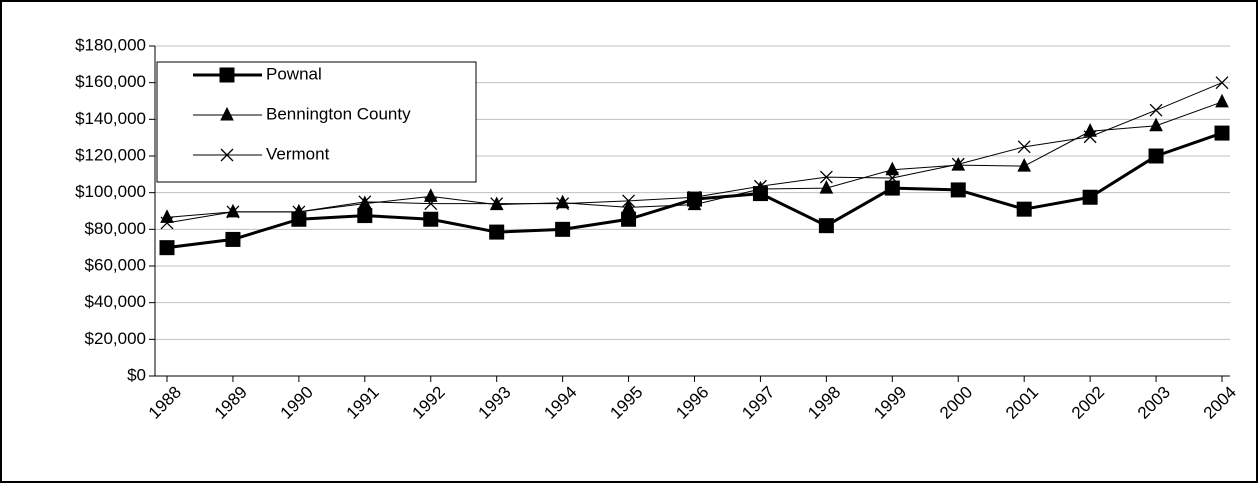 The height and width of the screenshot is (484, 1259). I want to click on legend-label: Bennington County, so click(338, 113).